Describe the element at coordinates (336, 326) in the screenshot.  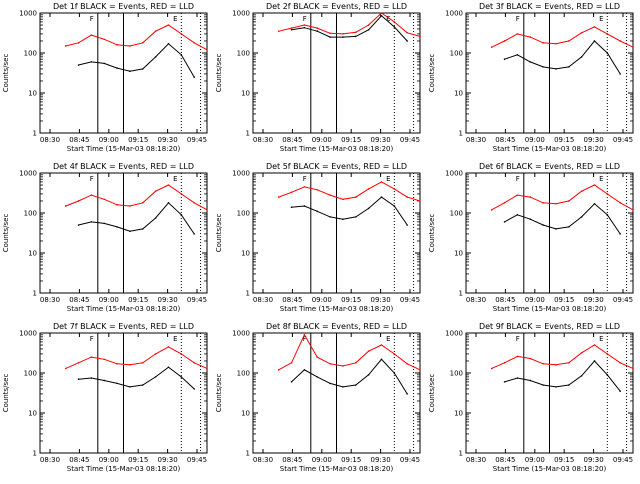
I see `panel-title: Det 8f BLACK = Events, RED = LLD` at that location.